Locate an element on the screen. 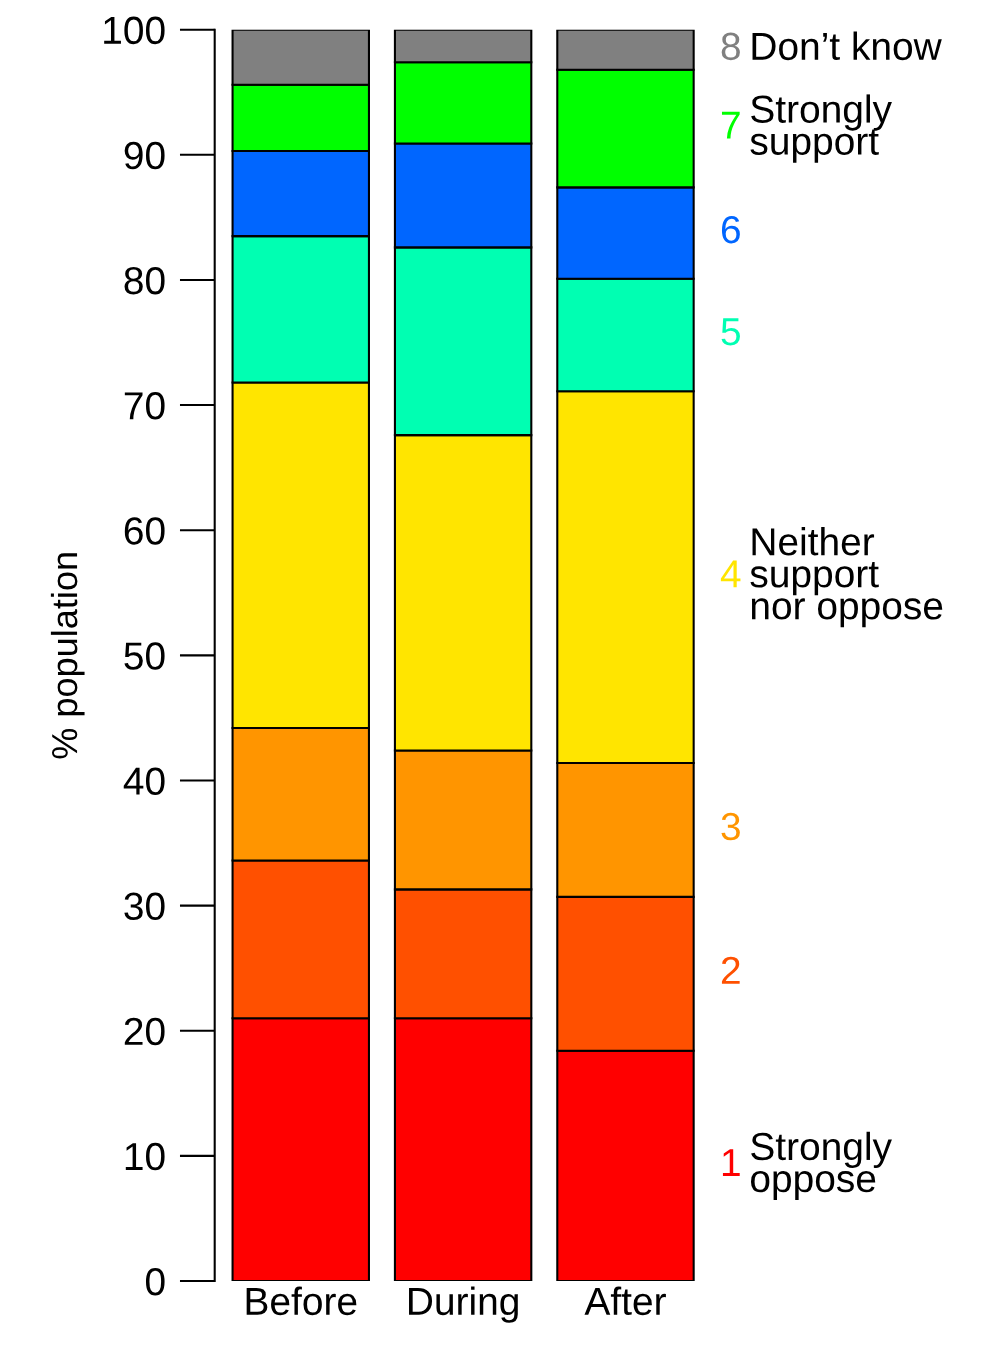 This screenshot has height=1349, width=1008. series-label: 3 is located at coordinates (730, 826).